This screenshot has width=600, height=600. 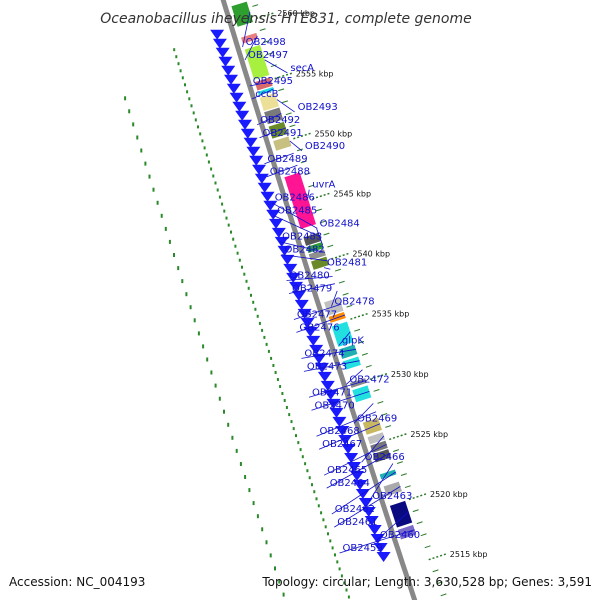 What do you see at coordinates (357, 522) in the screenshot?
I see `gene-label: OB2461` at bounding box center [357, 522].